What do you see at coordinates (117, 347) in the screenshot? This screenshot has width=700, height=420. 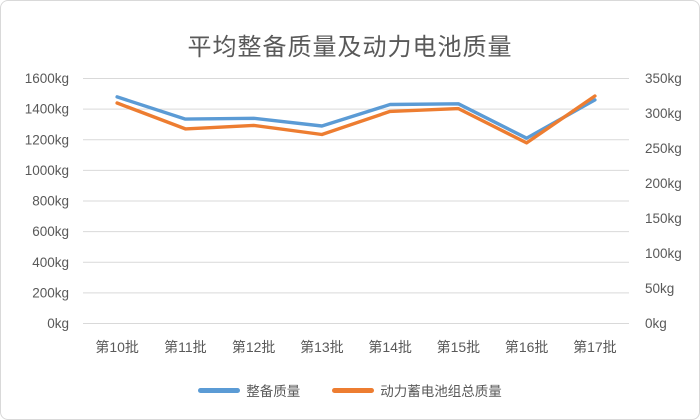 I see `x-axis-category-label: 第10批` at bounding box center [117, 347].